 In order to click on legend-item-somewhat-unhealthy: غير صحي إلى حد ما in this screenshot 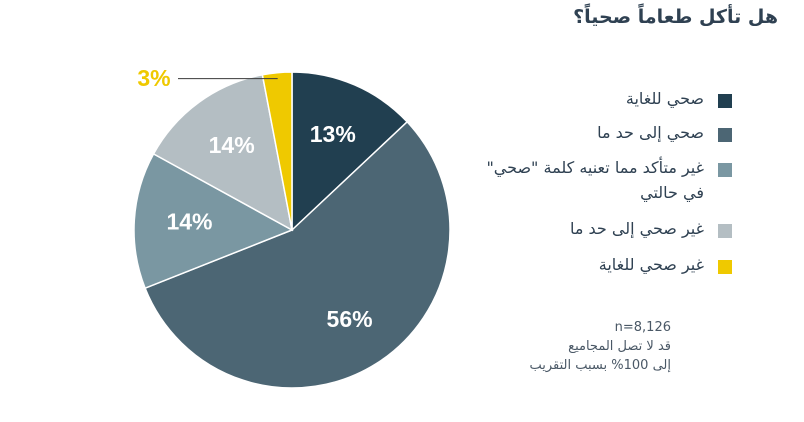, I will do `click(598, 228)`.